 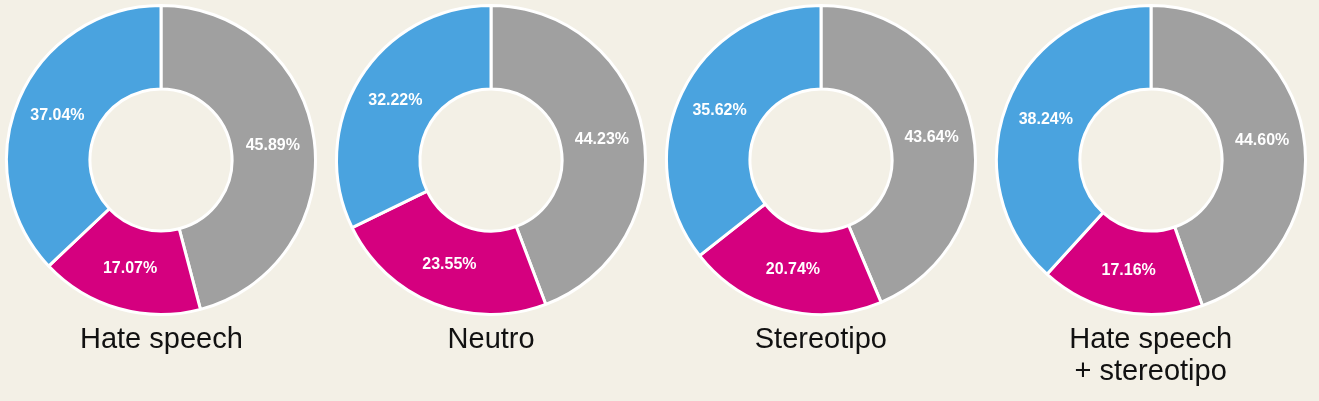 I want to click on data-label: 37.04%, so click(x=57, y=114).